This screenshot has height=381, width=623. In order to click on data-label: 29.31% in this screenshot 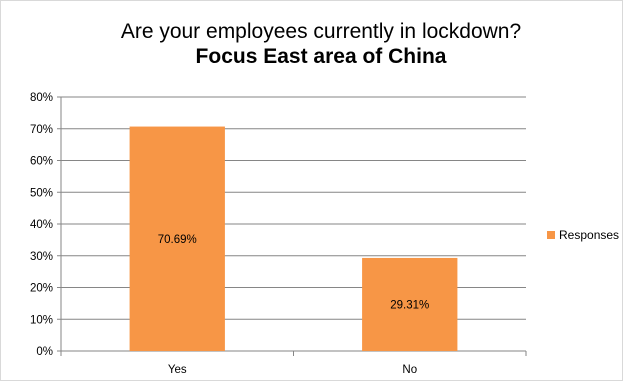, I will do `click(409, 305)`.